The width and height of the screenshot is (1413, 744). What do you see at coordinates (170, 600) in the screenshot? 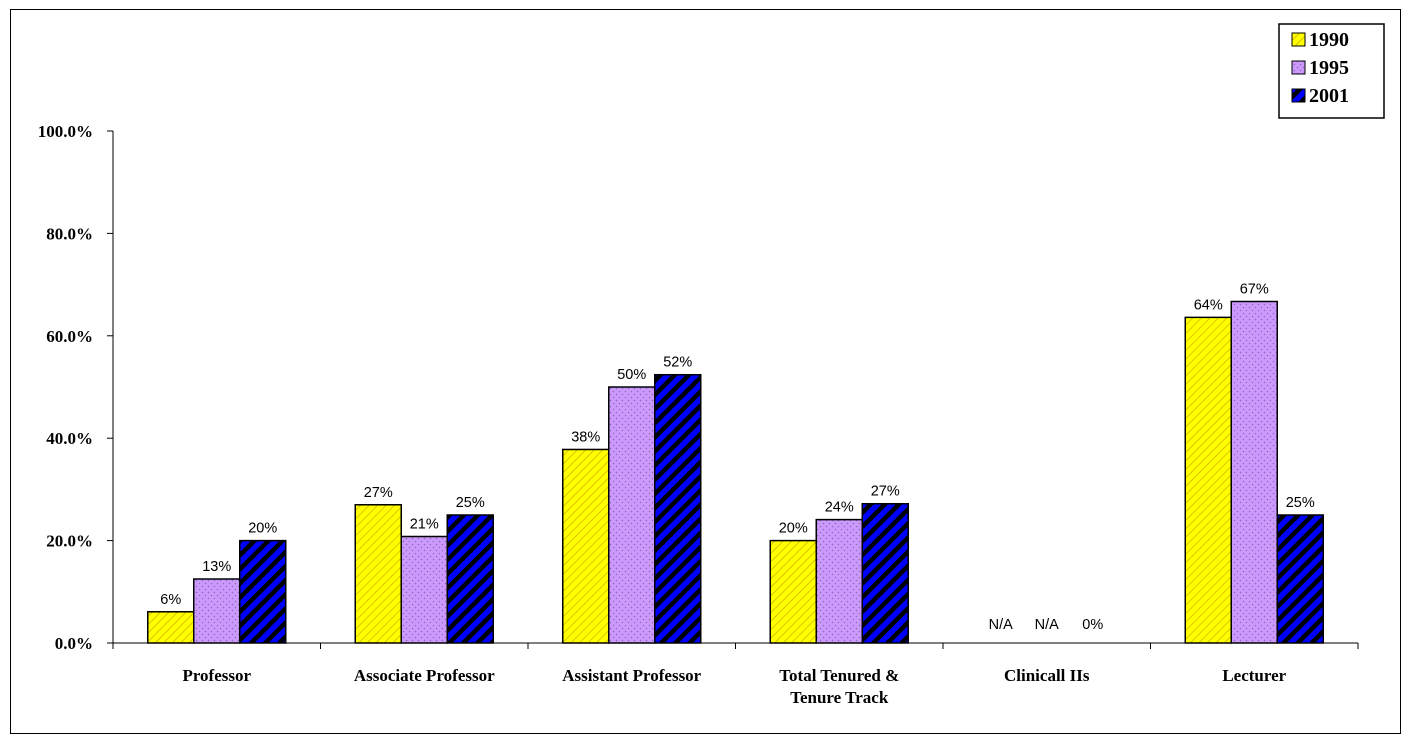
I see `data-label: 6%` at bounding box center [170, 600].